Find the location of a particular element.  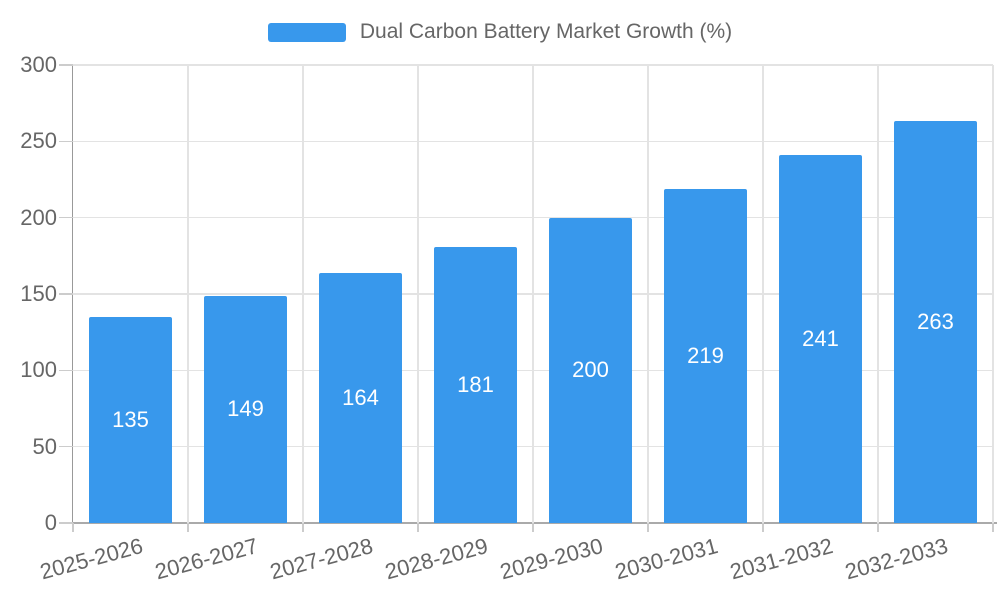

bar: 200 is located at coordinates (590, 370).